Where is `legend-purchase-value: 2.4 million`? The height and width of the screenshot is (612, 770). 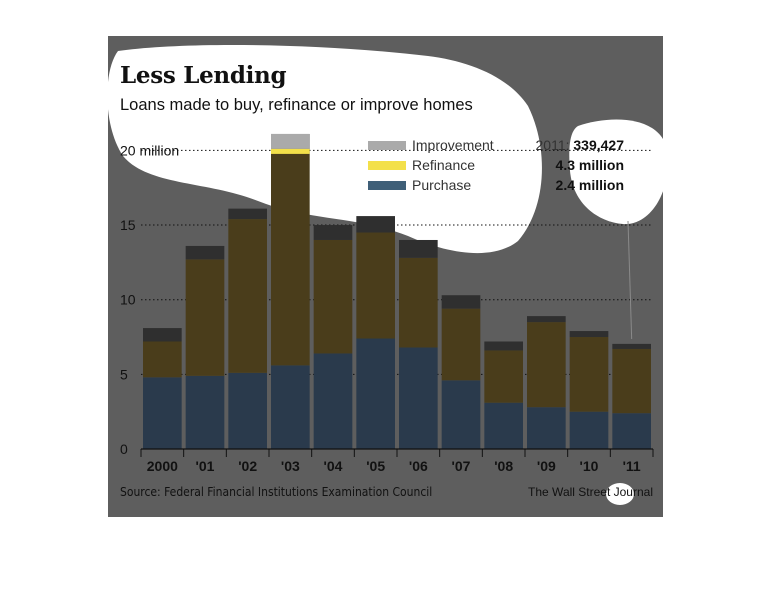
legend-purchase-value: 2.4 million is located at coordinates (589, 185).